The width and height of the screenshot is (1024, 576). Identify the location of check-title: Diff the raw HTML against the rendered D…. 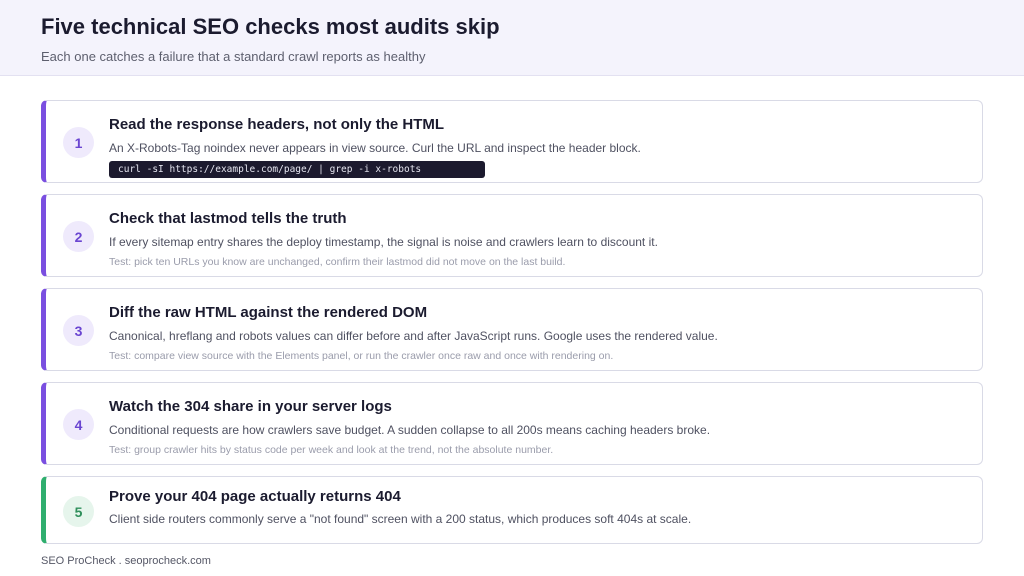
(268, 312).